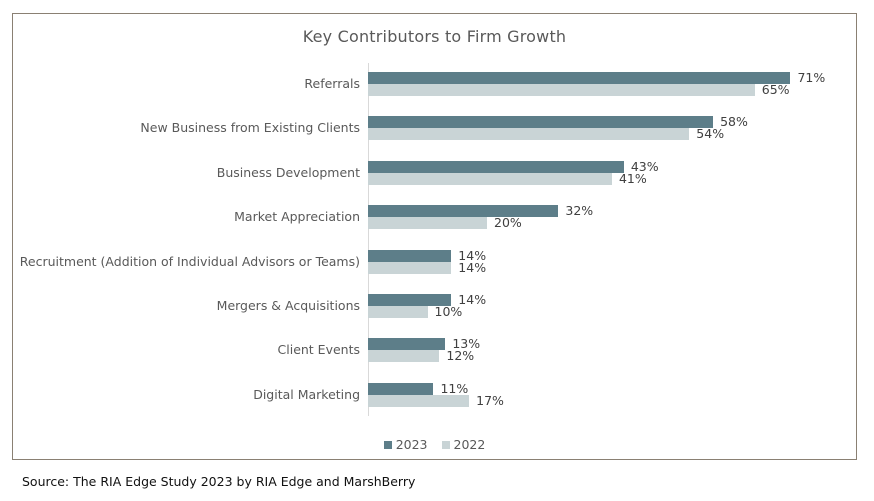  Describe the element at coordinates (411, 444) in the screenshot. I see `legend-label: 2023` at that location.